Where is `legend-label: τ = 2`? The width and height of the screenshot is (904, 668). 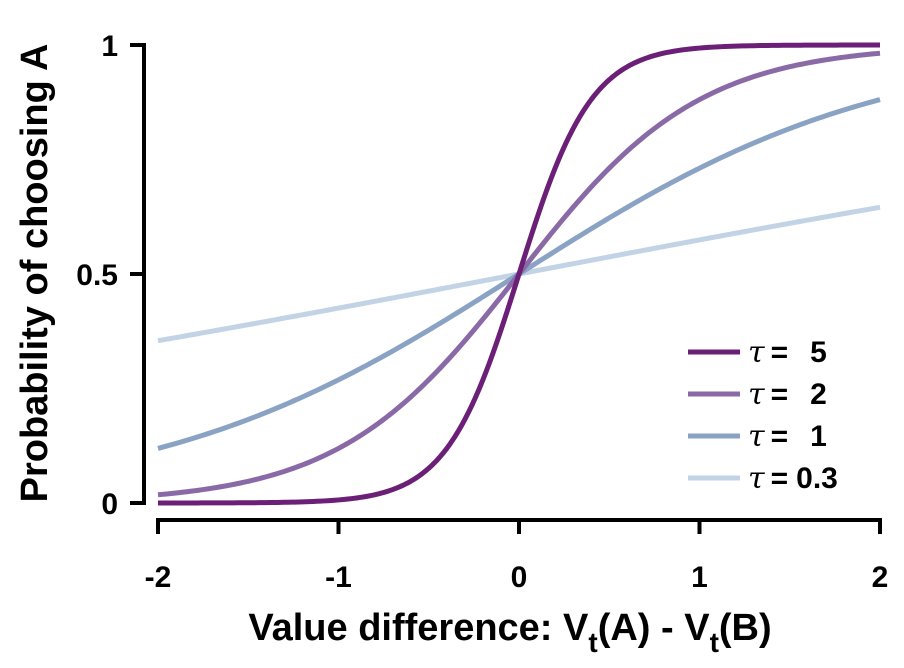 legend-label: τ = 2 is located at coordinates (787, 394).